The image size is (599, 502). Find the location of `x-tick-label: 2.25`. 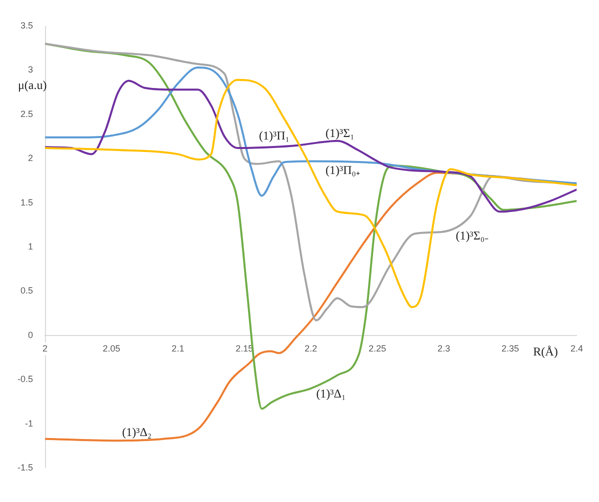

x-tick-label: 2.25 is located at coordinates (377, 348).